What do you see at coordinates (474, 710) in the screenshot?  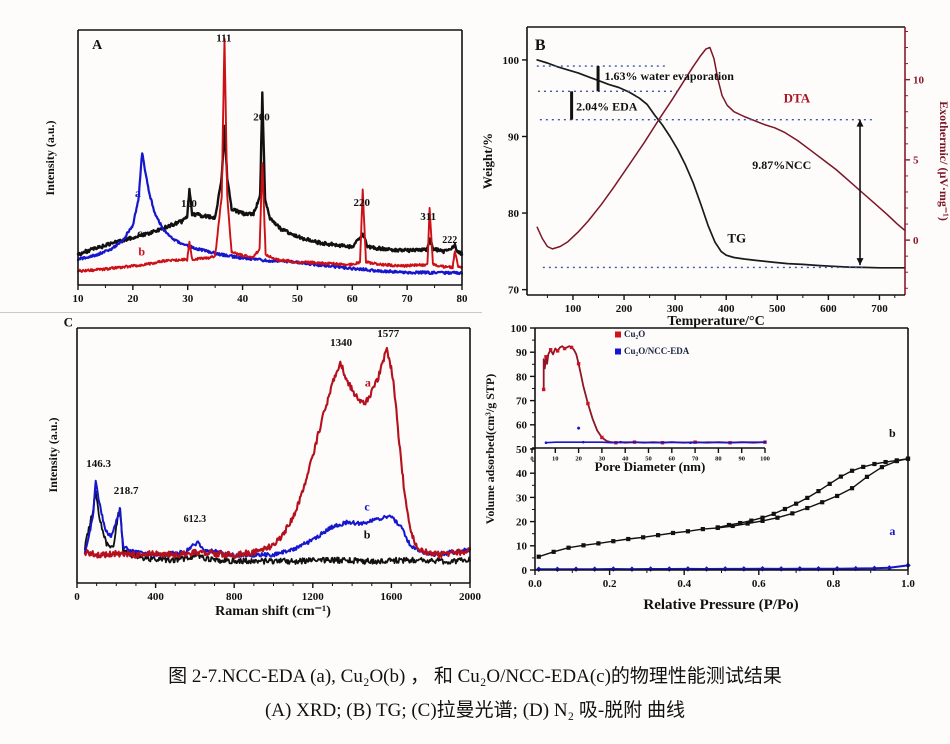 I see `caption-line-2: (A) XRD; (B) TG; (C)拉曼光谱; (D) N₂ 吸-脱附 曲线` at bounding box center [474, 710].